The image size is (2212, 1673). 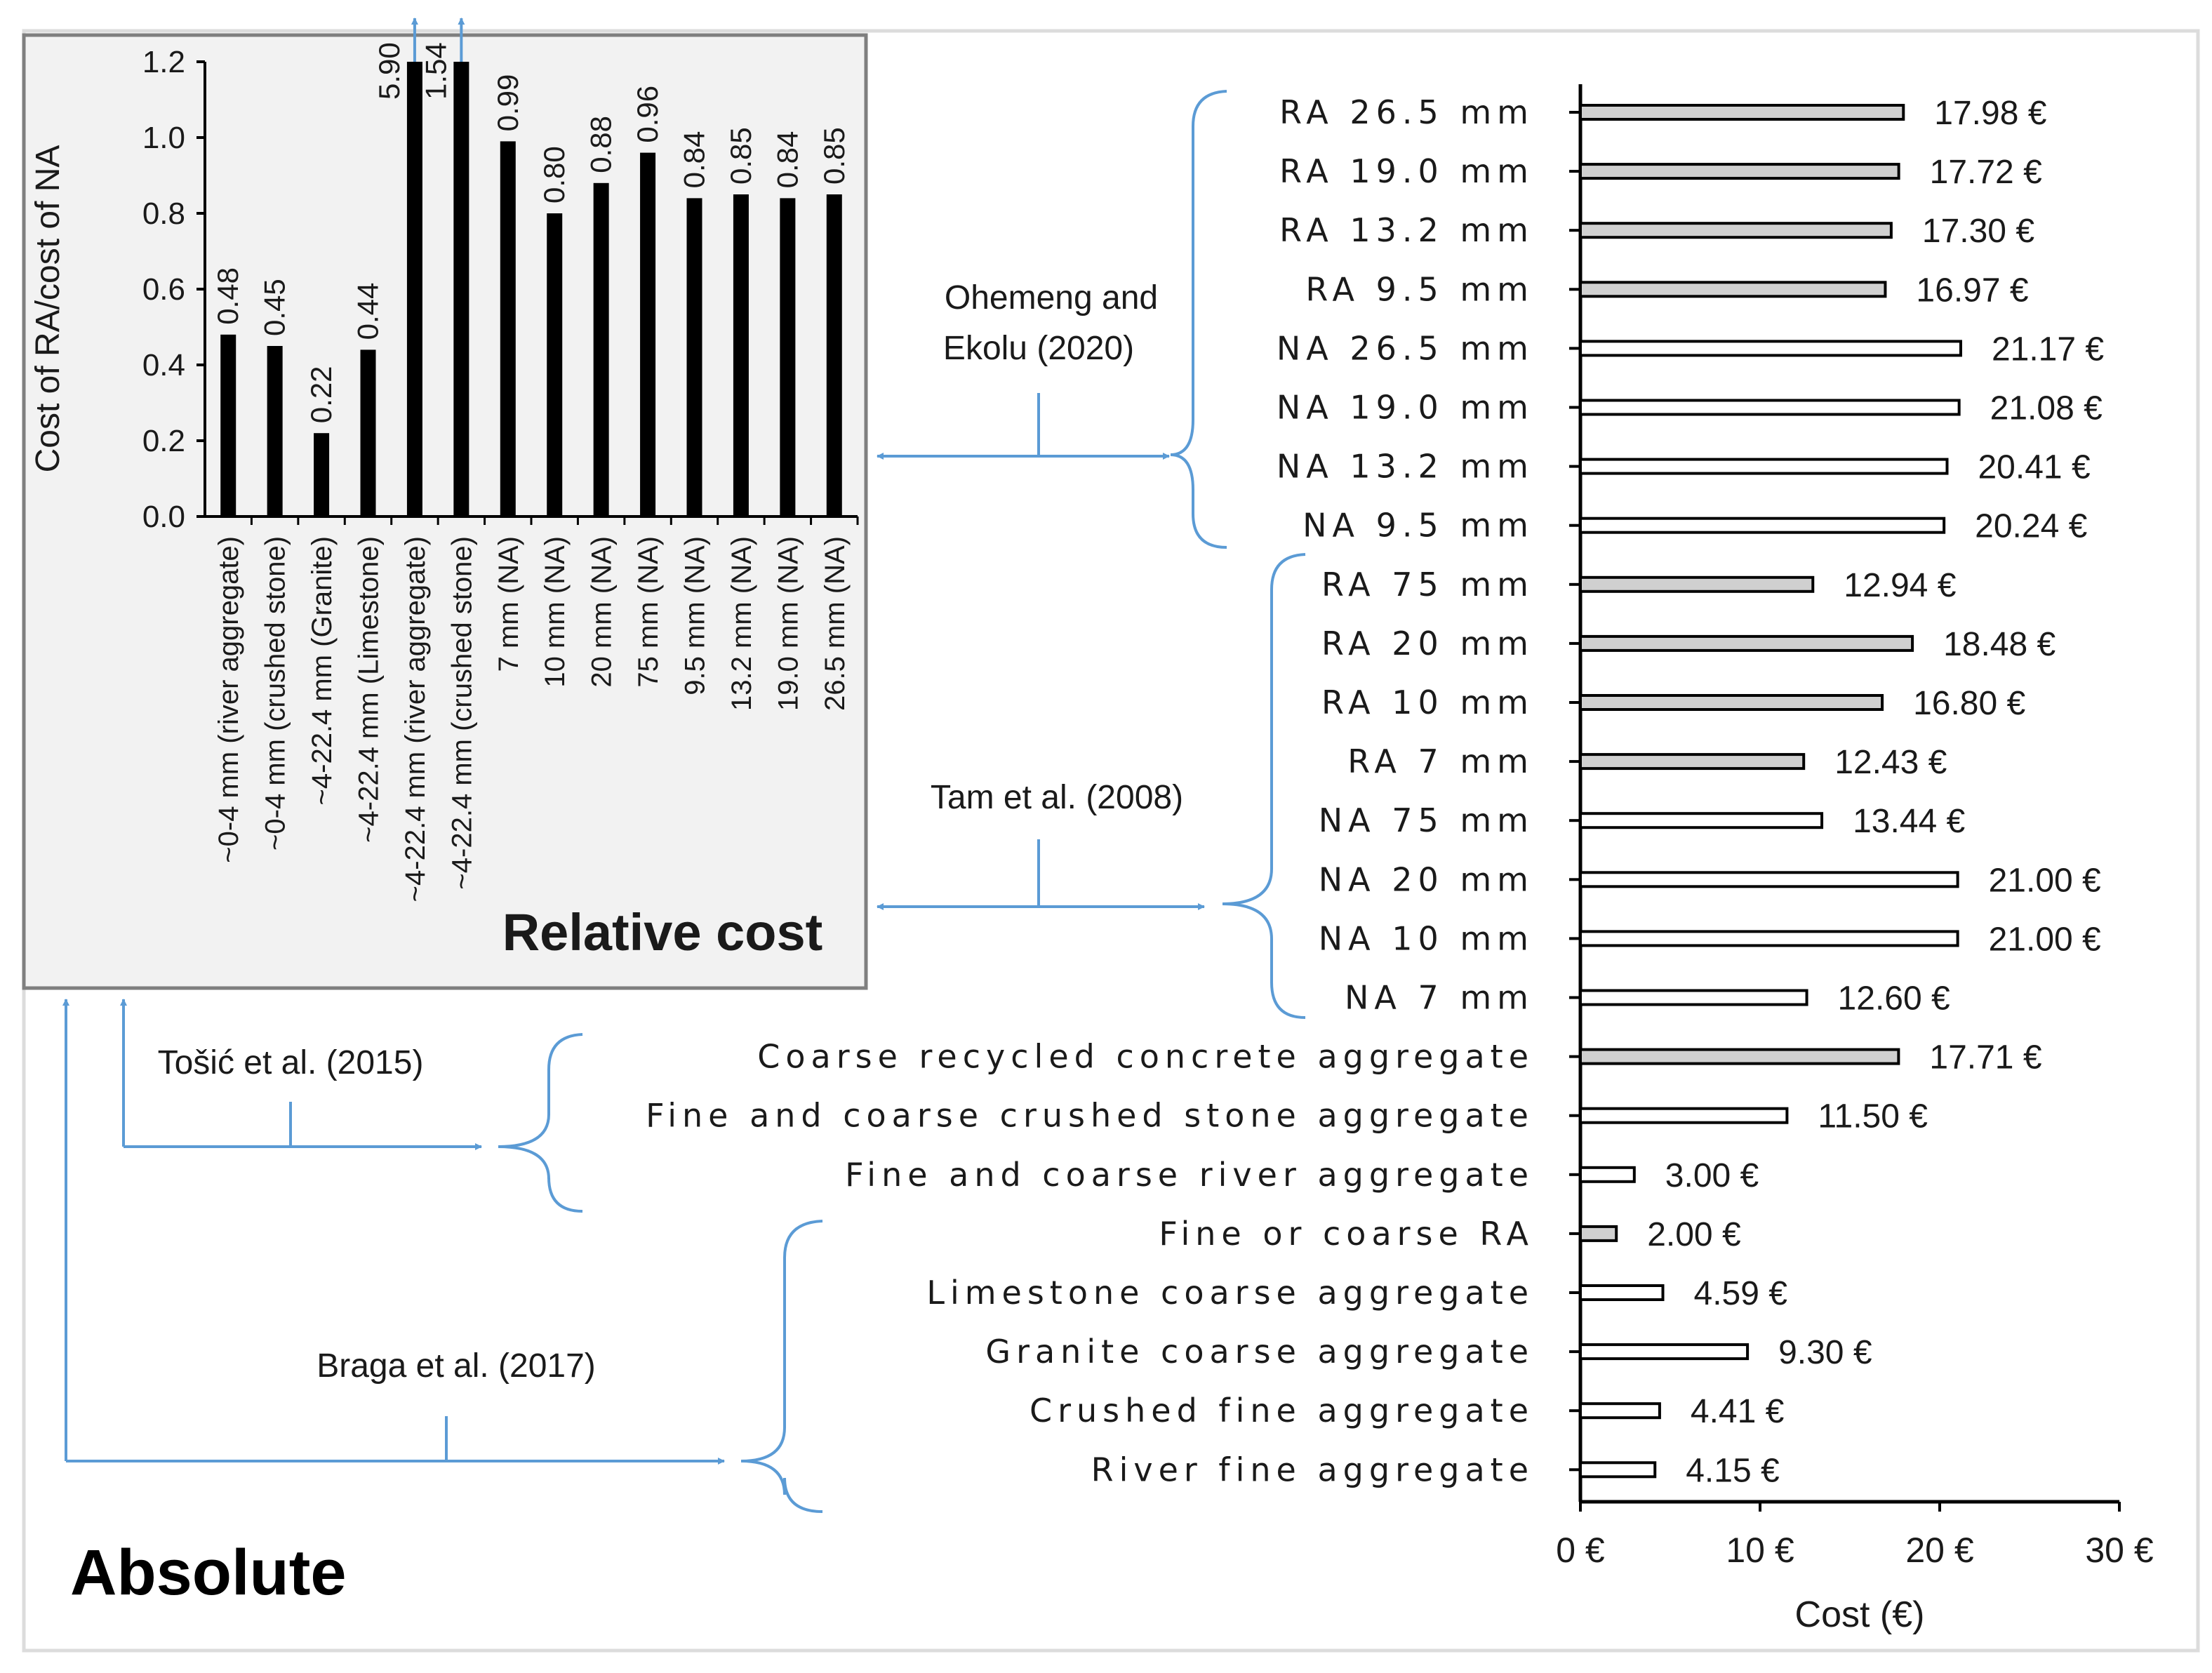 What do you see at coordinates (1426, 820) in the screenshot?
I see `absolute-category-label: NA 75 mm` at bounding box center [1426, 820].